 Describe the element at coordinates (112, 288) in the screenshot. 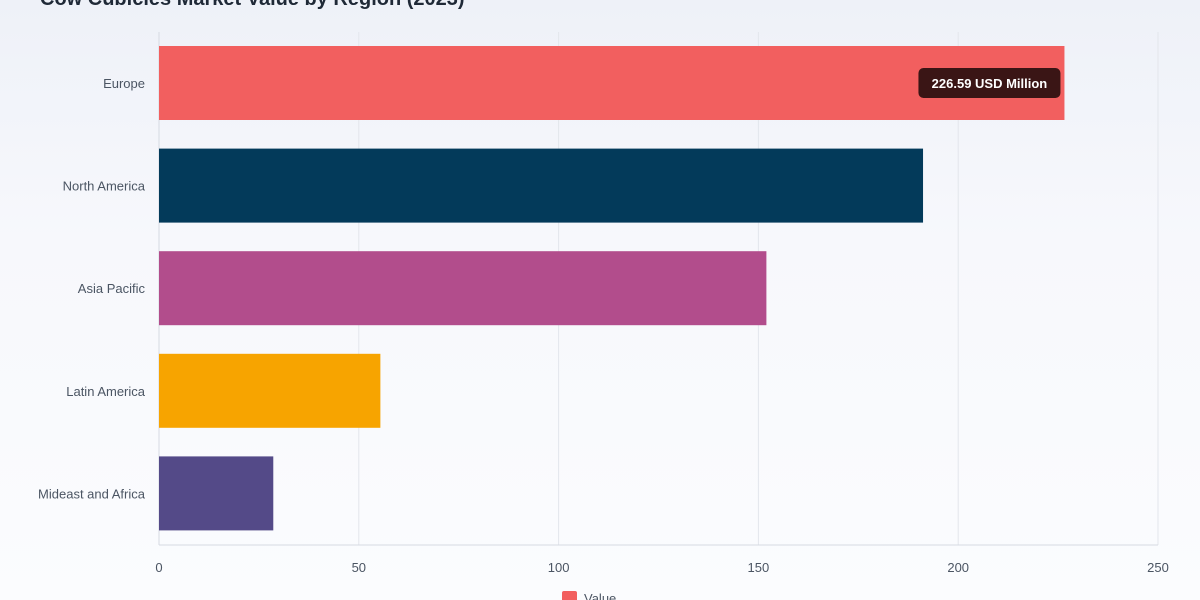

I see `y-category-label: Asia Pacific` at that location.